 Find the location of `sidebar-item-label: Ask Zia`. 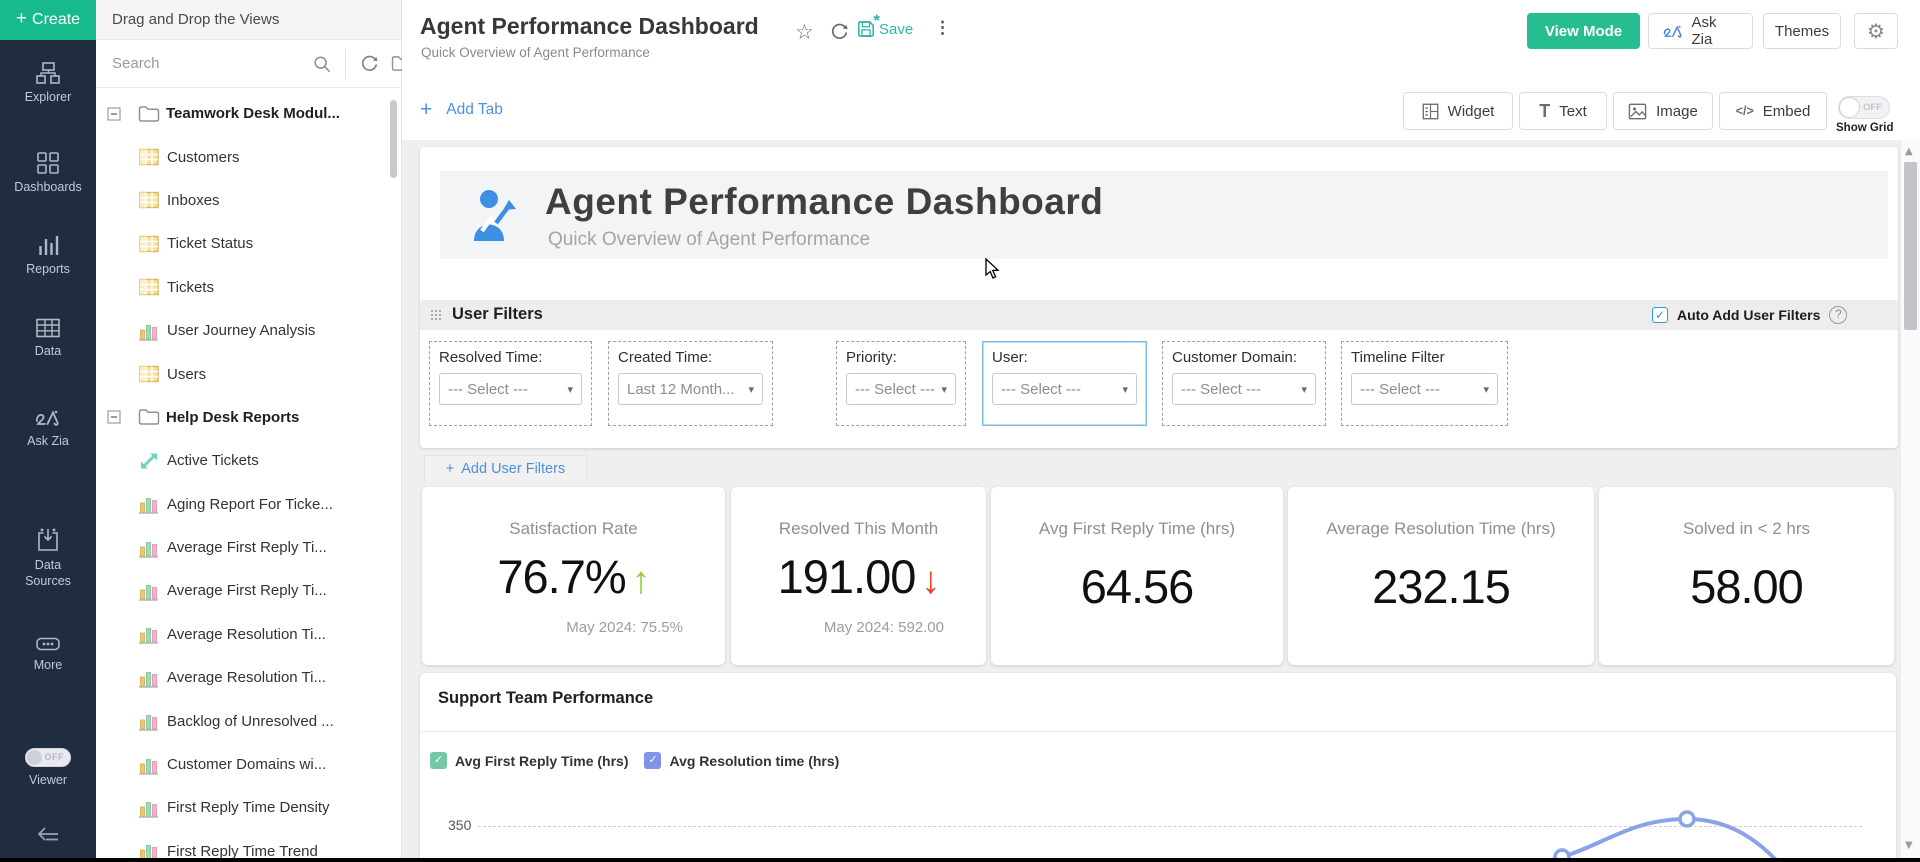

sidebar-item-label: Ask Zia is located at coordinates (48, 441).